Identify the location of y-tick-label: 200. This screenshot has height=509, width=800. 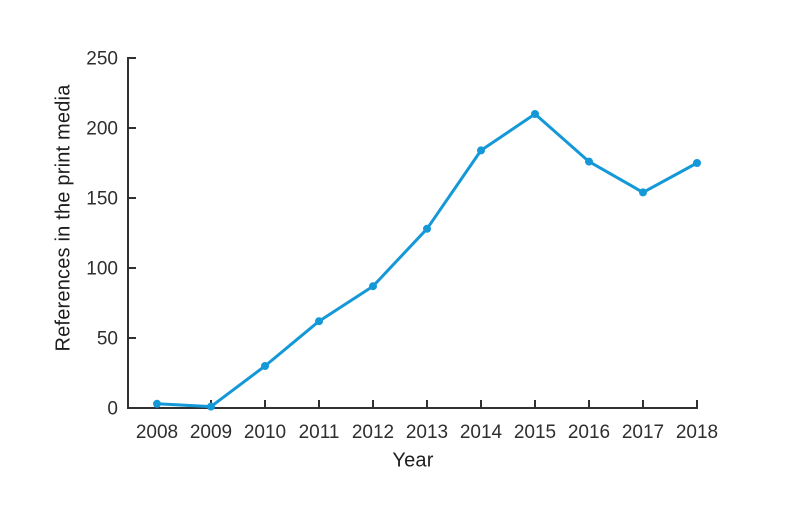
(102, 129).